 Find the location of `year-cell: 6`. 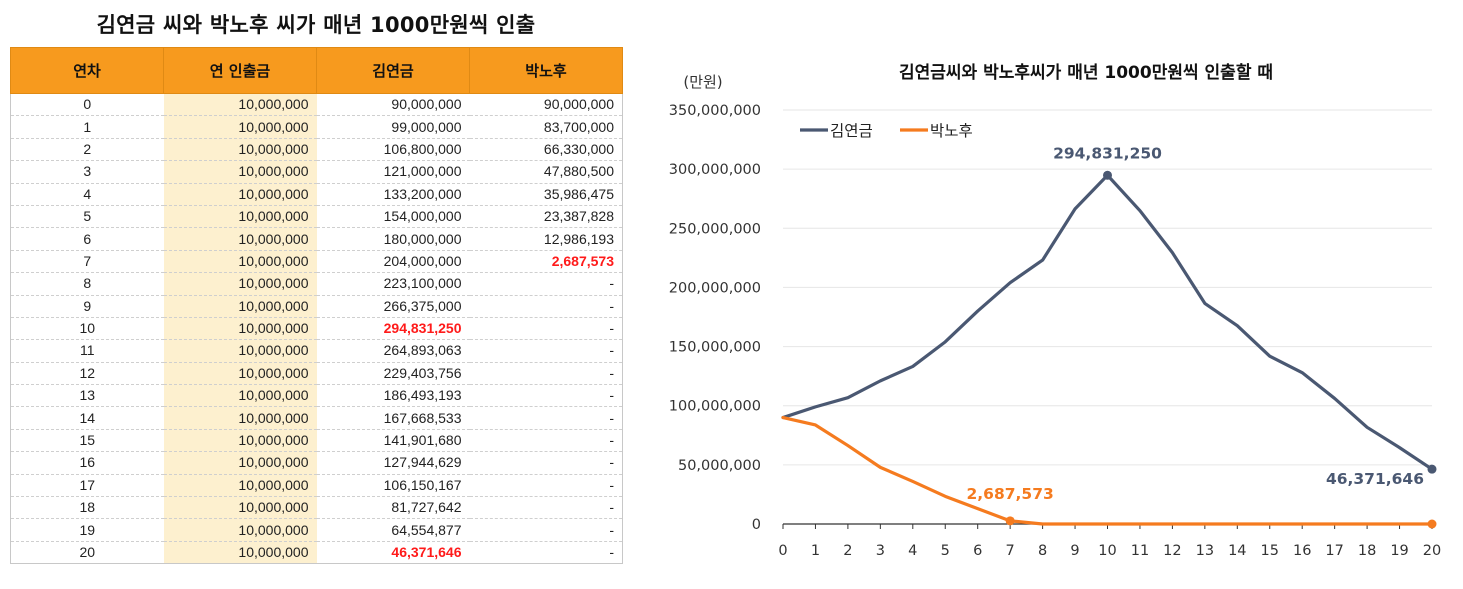

year-cell: 6 is located at coordinates (87, 239).